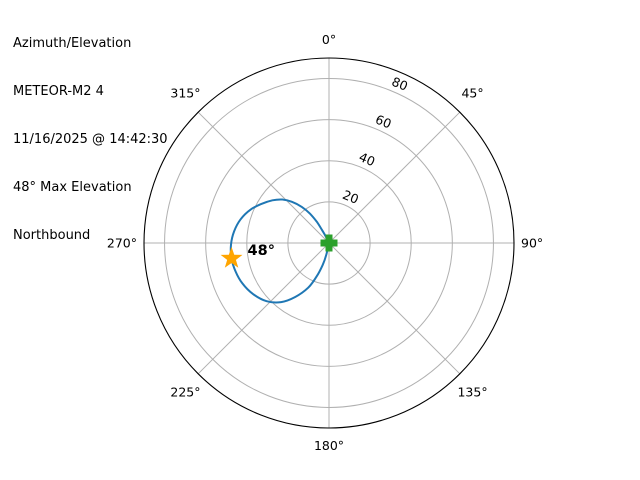 The height and width of the screenshot is (480, 640). Describe the element at coordinates (472, 392) in the screenshot. I see `azimuth-label-135: 135°` at that location.